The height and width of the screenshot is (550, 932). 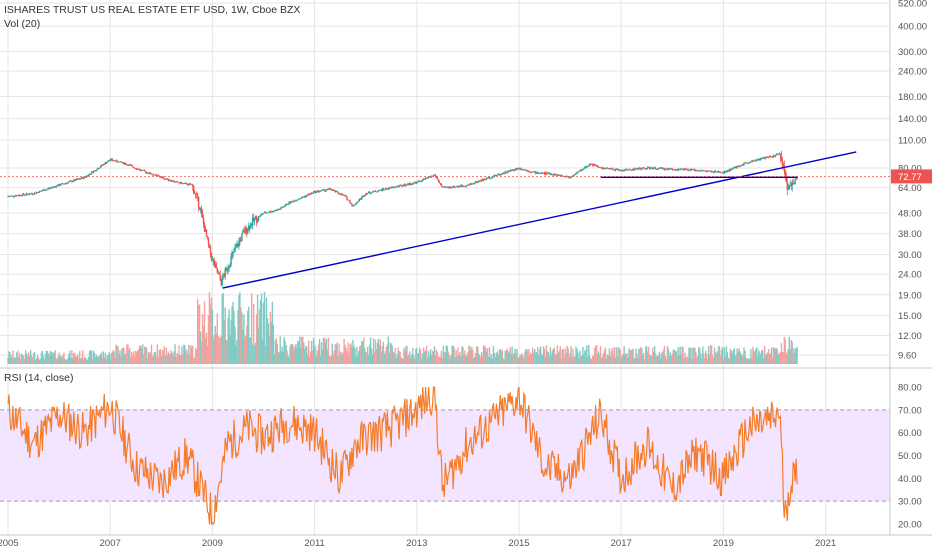 I want to click on rsi-tick-label: 30.00, so click(x=910, y=502).